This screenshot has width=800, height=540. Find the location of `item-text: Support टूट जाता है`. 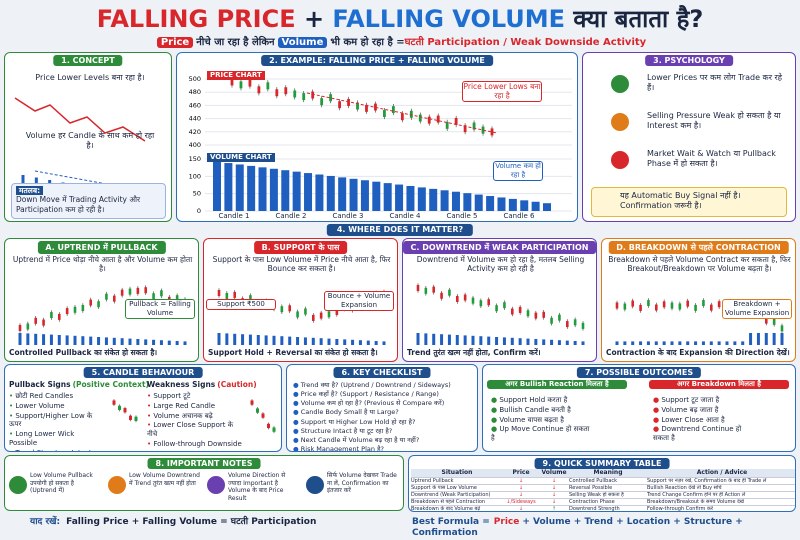

item-text: Support टूट जाता है is located at coordinates (690, 400).